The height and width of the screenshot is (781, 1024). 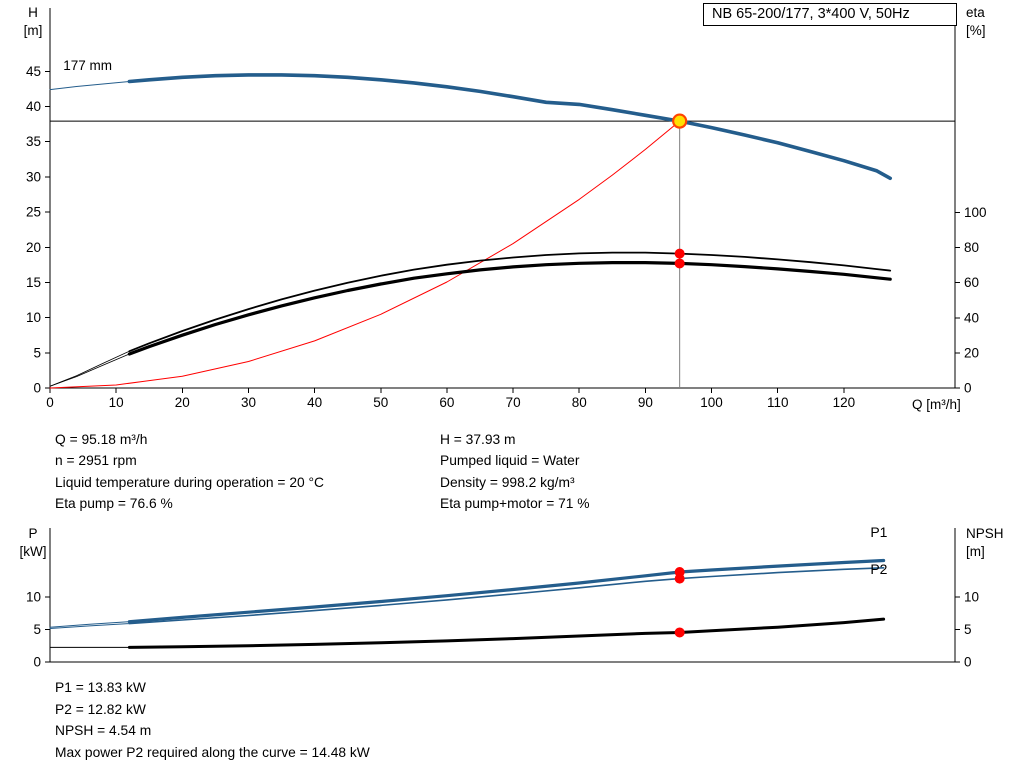 What do you see at coordinates (506, 595) in the screenshot?
I see `p2-curve` at bounding box center [506, 595].